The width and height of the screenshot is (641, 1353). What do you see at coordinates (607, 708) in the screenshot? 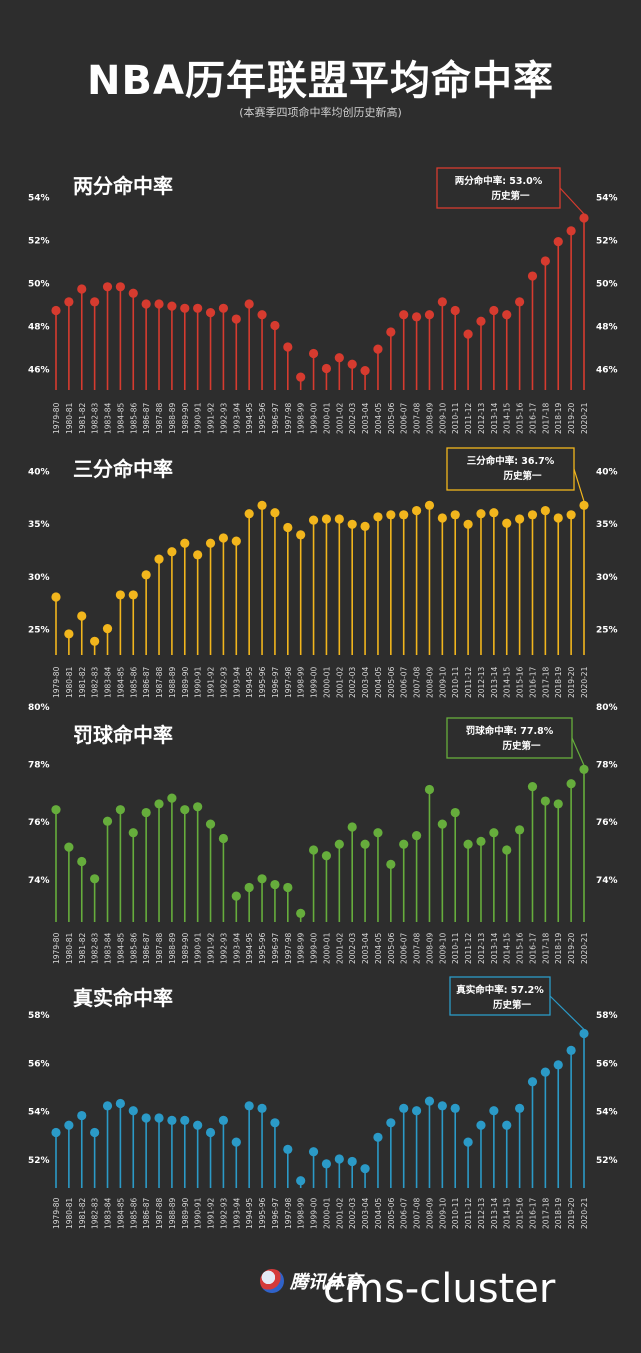
I see `y-tick-label-right: 80%` at bounding box center [607, 708].